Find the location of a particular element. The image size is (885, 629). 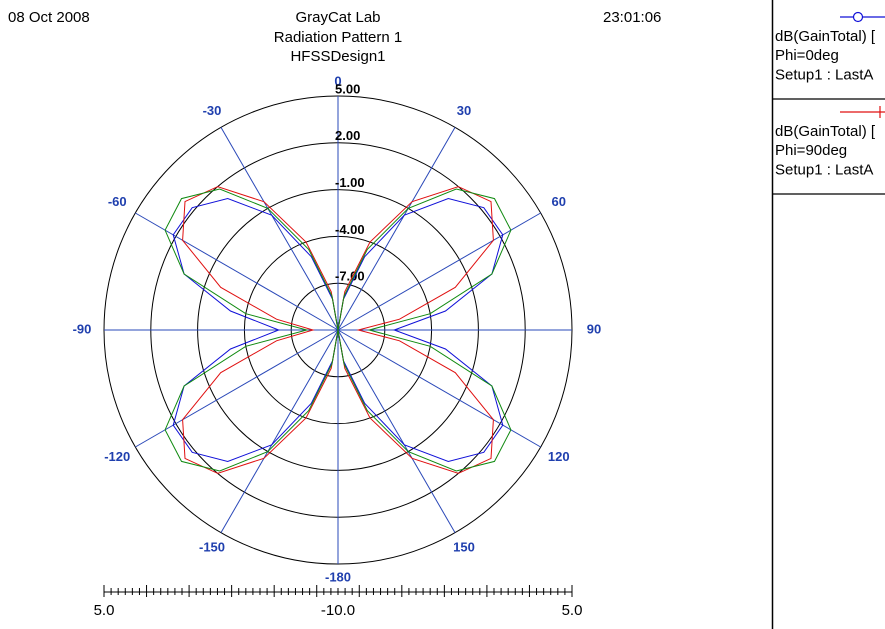

angle-label: 150 is located at coordinates (464, 547).